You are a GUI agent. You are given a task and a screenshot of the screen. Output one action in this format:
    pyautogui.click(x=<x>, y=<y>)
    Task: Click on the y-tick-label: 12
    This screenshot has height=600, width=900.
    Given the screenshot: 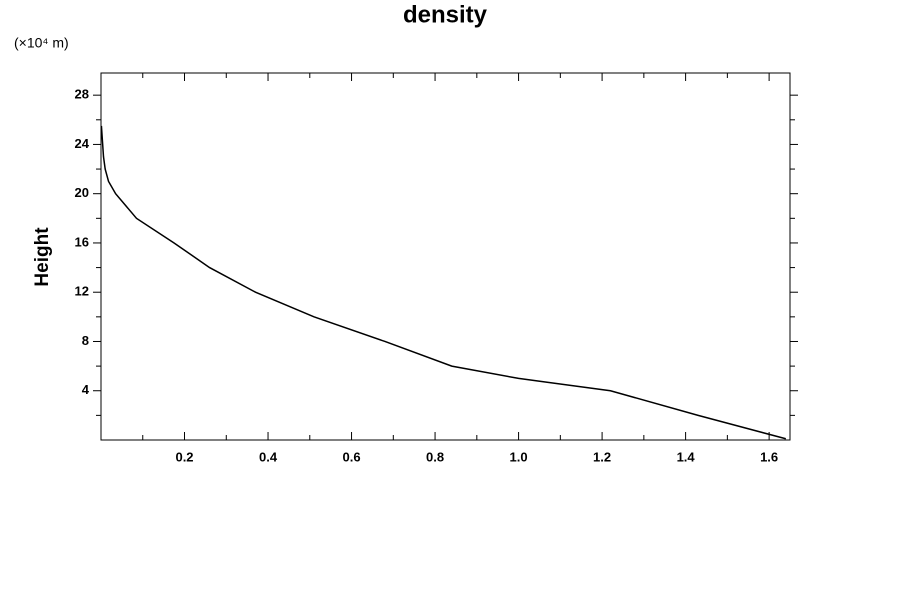 What is the action you would take?
    pyautogui.click(x=82, y=291)
    